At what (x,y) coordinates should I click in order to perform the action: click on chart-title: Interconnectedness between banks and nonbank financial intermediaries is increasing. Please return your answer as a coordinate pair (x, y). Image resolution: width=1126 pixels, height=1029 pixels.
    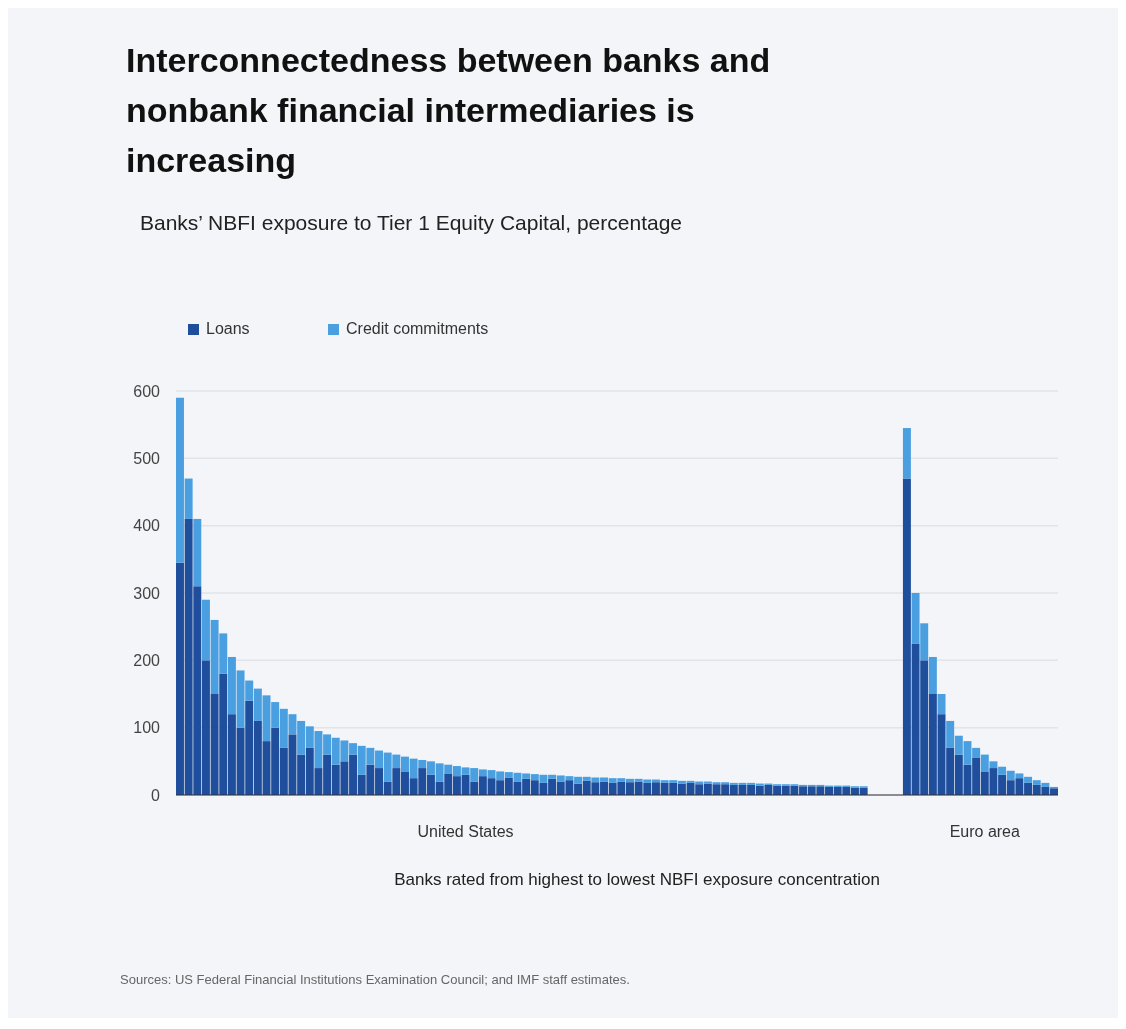
    Looking at the image, I should click on (448, 110).